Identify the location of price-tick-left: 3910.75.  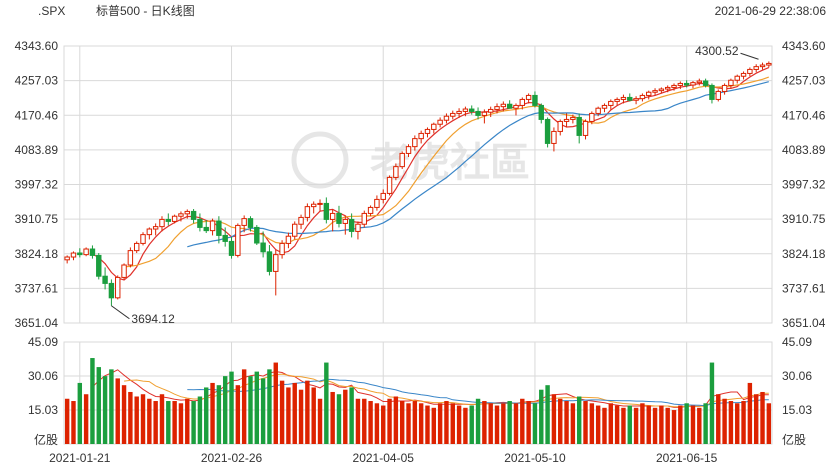
(37, 219).